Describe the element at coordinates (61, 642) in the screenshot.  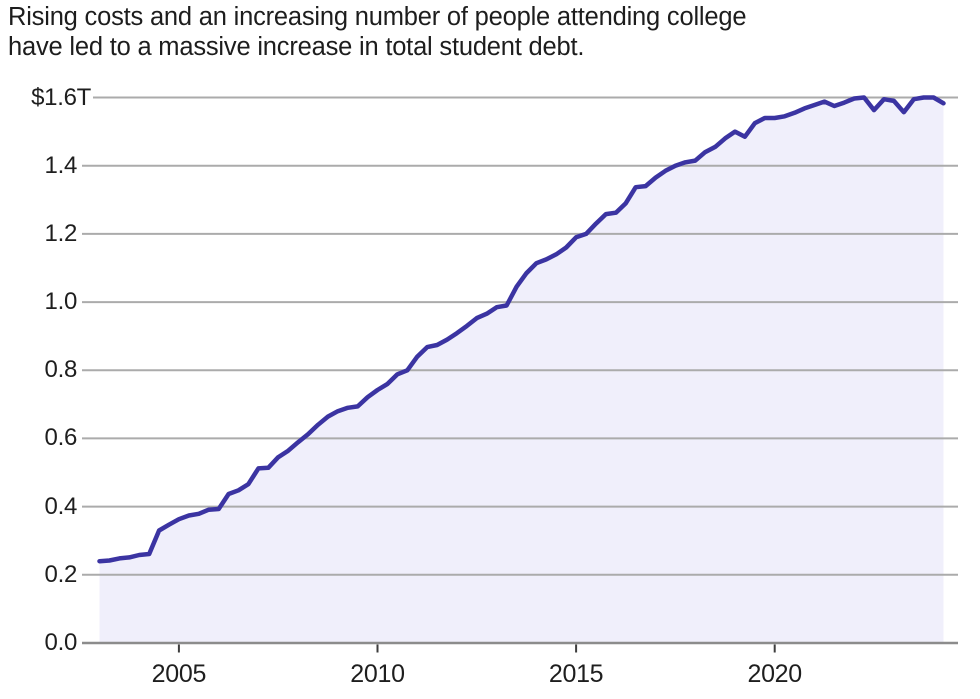
I see `y-axis-label: 0.0` at that location.